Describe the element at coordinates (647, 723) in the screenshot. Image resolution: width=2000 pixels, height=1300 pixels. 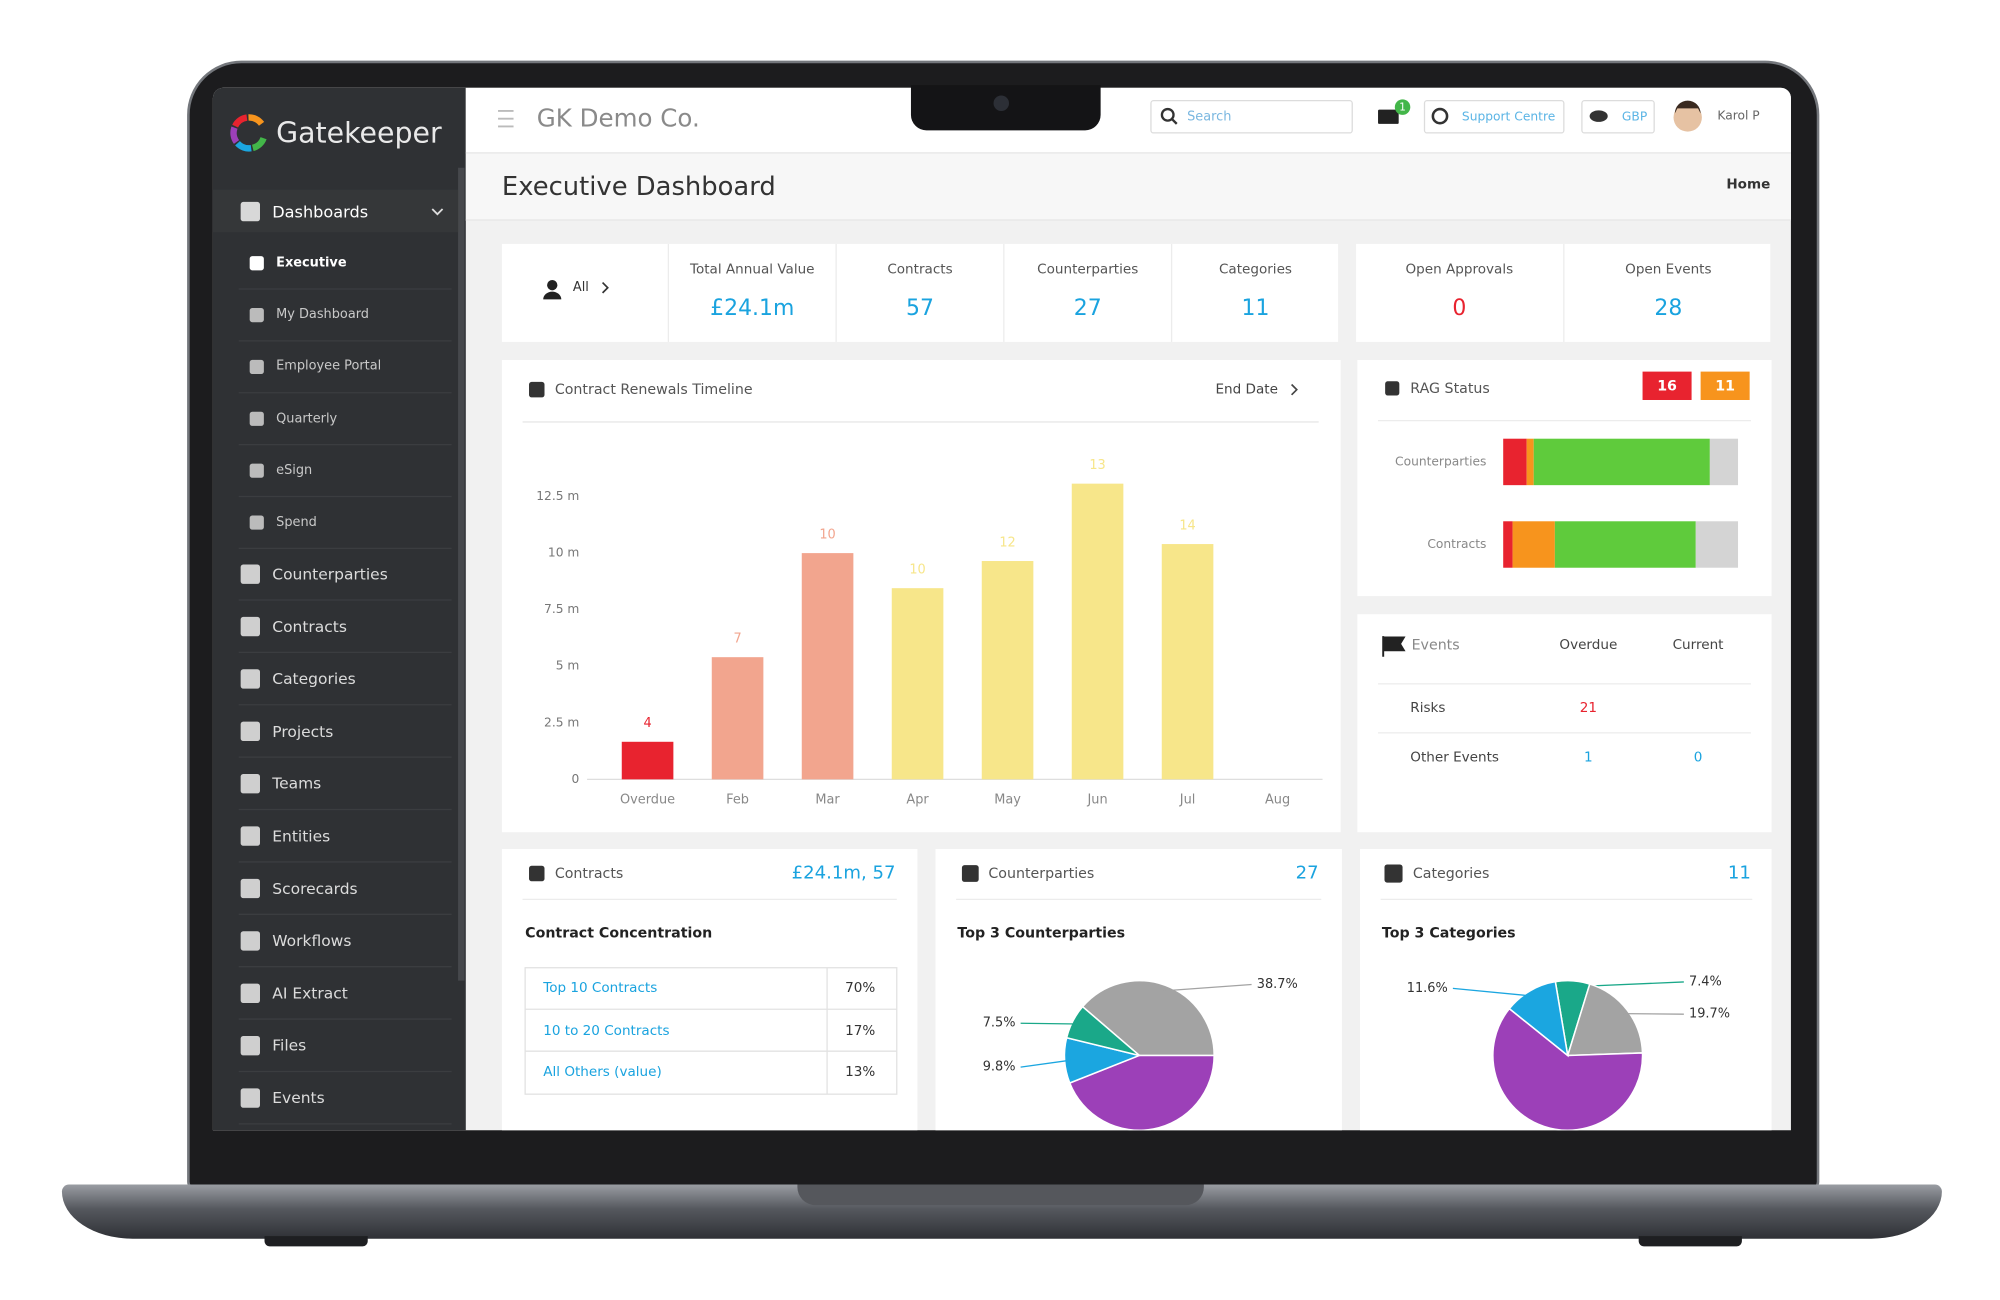
I see `bar-count-label: 4` at that location.